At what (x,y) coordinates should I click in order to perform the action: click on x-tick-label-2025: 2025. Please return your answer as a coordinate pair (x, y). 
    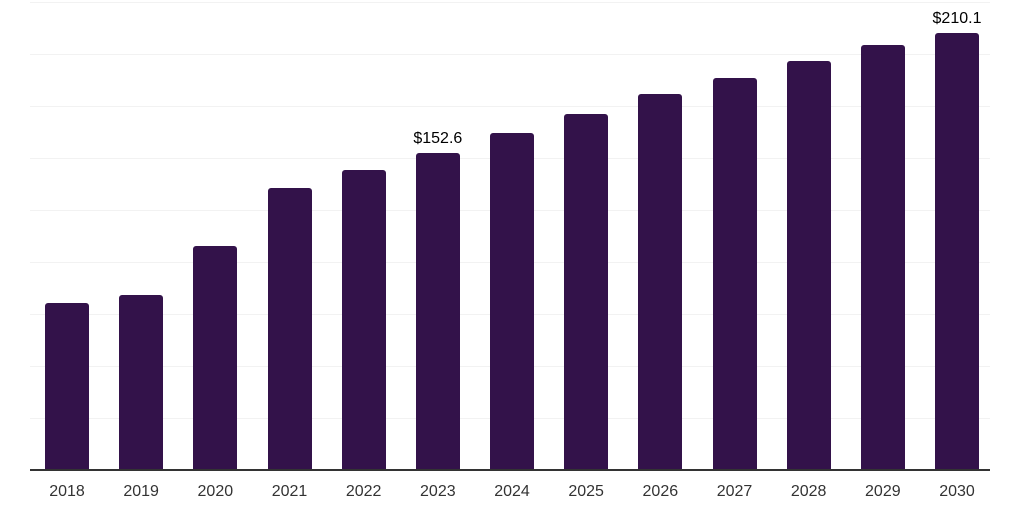
    Looking at the image, I should click on (586, 491).